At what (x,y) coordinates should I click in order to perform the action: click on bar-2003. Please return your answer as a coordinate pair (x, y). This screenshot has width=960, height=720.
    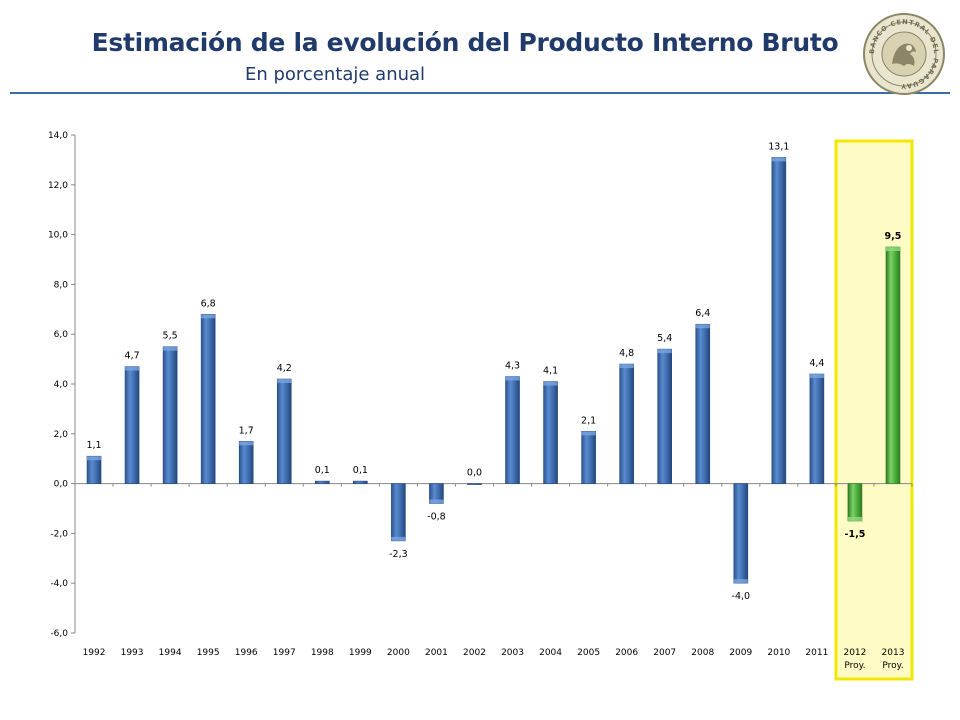
    Looking at the image, I should click on (512, 430).